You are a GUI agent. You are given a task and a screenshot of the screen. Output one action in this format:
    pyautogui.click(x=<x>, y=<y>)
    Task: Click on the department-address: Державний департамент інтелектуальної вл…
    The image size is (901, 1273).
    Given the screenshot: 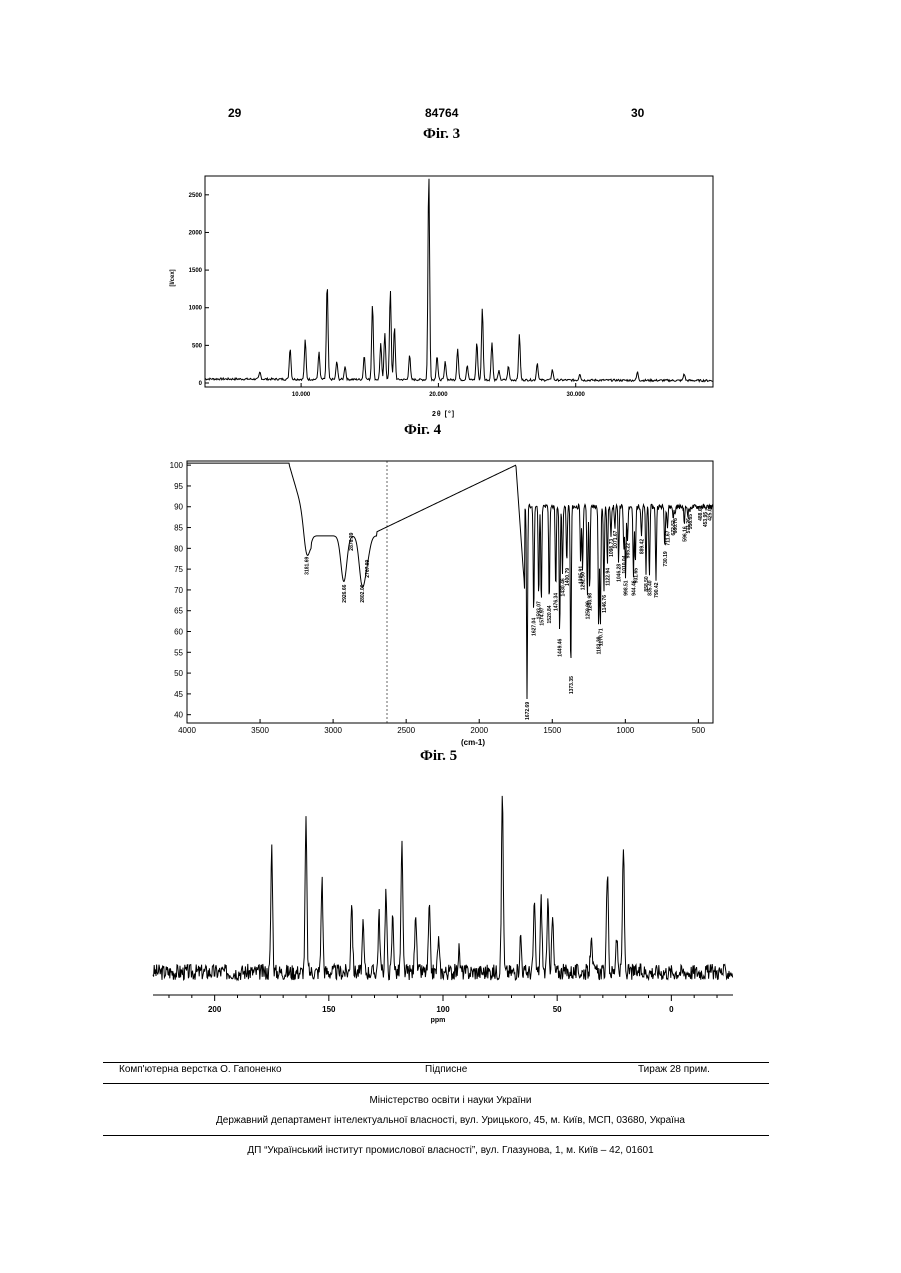 What is the action you would take?
    pyautogui.click(x=450, y=1120)
    